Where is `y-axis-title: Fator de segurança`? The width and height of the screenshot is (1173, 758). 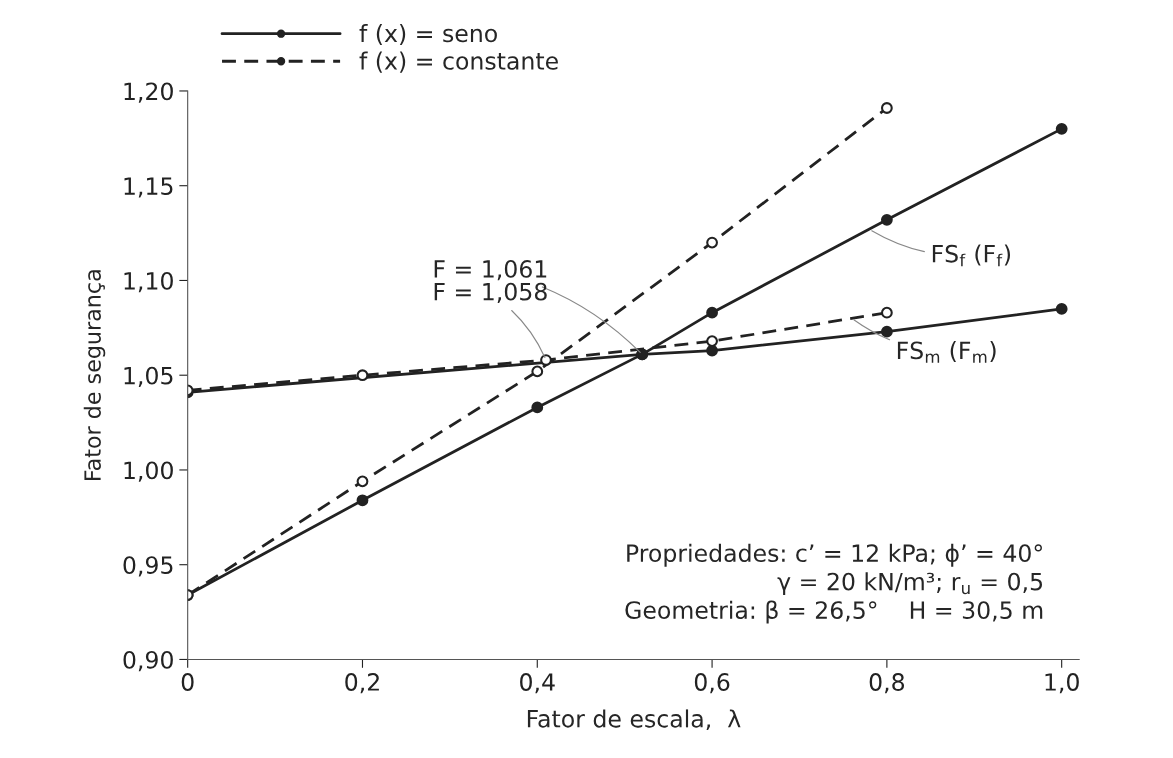 y-axis-title: Fator de segurança is located at coordinates (94, 375).